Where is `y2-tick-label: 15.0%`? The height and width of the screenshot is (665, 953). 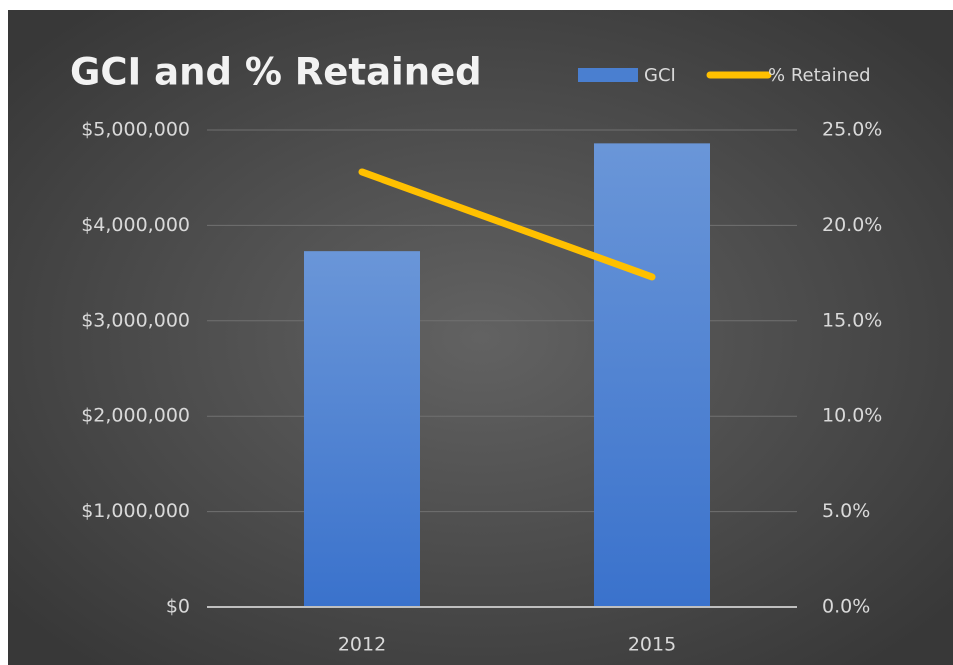
y2-tick-label: 15.0% is located at coordinates (852, 320).